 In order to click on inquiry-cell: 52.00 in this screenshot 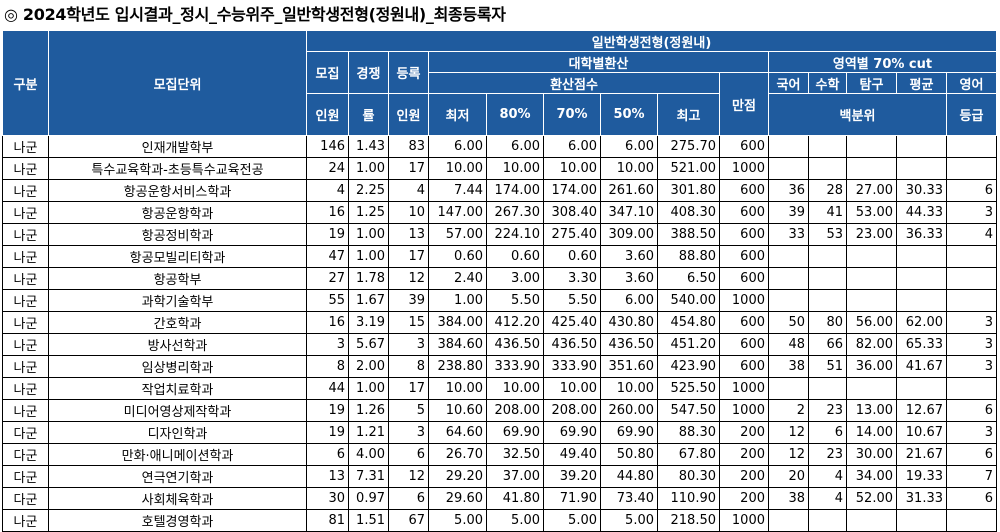, I will do `click(871, 498)`.